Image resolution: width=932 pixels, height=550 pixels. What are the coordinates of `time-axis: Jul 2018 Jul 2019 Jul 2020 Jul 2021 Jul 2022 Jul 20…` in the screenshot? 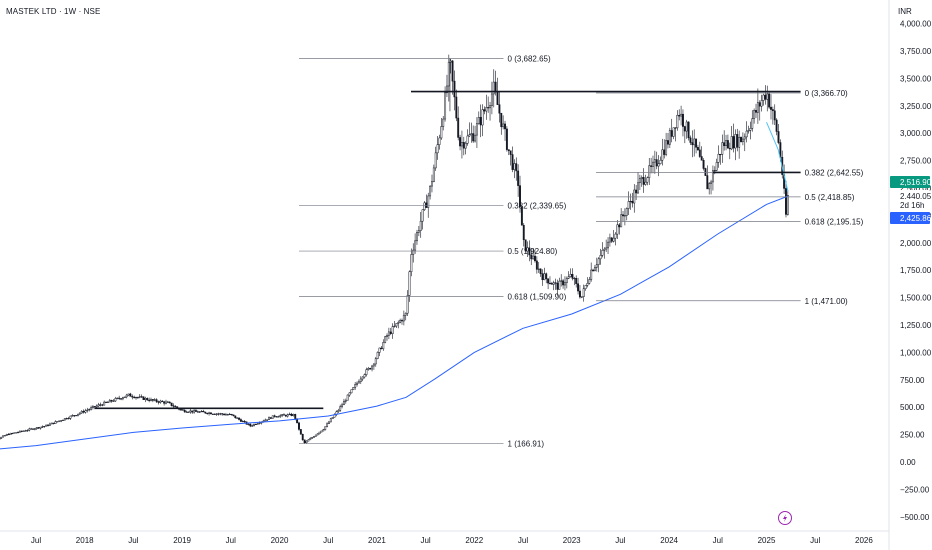 It's located at (452, 540).